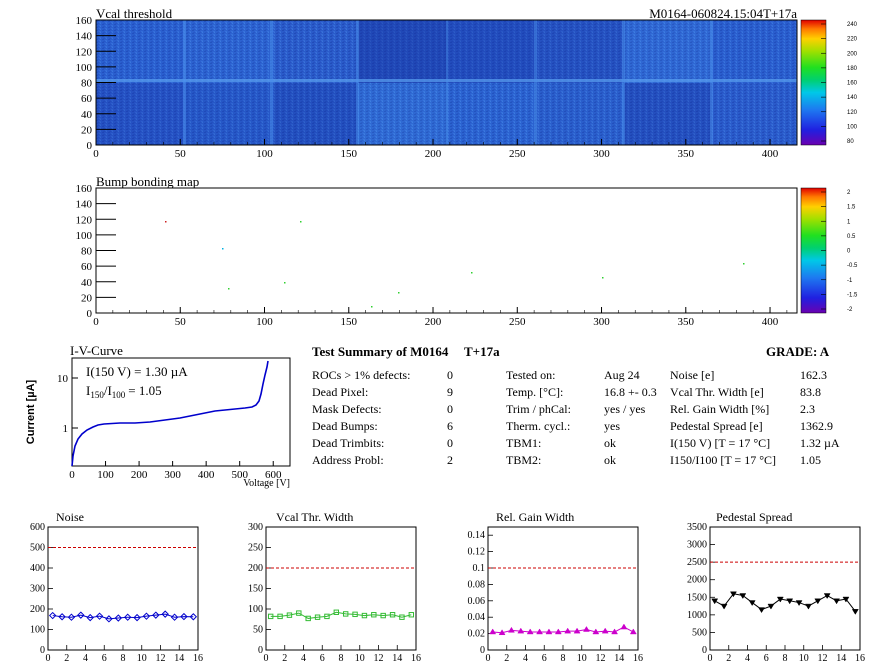 The image size is (896, 672). Describe the element at coordinates (84, 21) in the screenshot. I see `y-tick-label: 160` at that location.